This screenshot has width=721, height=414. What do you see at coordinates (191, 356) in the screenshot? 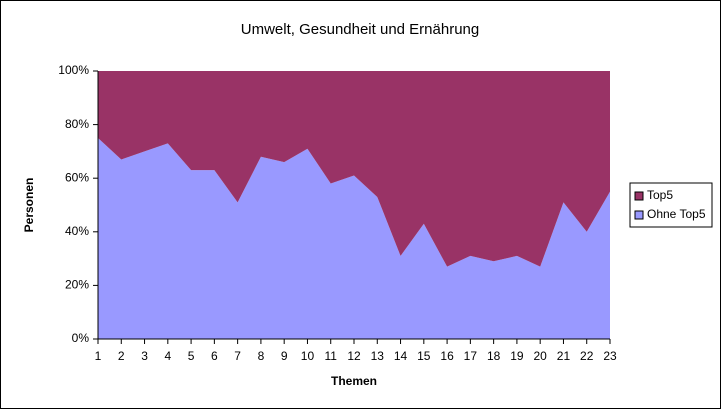
I see `x-tick-label: 5` at bounding box center [191, 356].